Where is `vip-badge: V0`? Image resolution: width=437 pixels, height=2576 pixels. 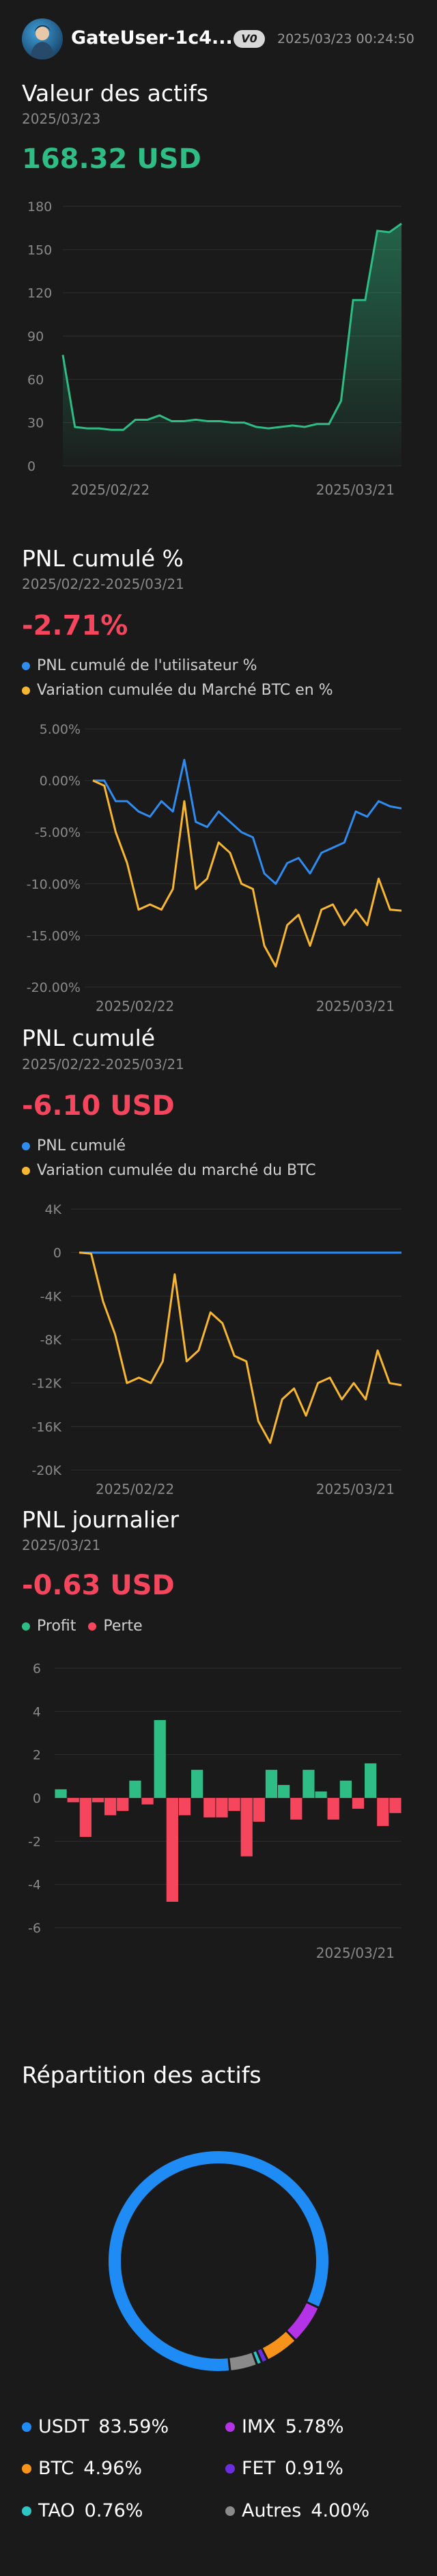
vip-badge: V0 is located at coordinates (250, 39).